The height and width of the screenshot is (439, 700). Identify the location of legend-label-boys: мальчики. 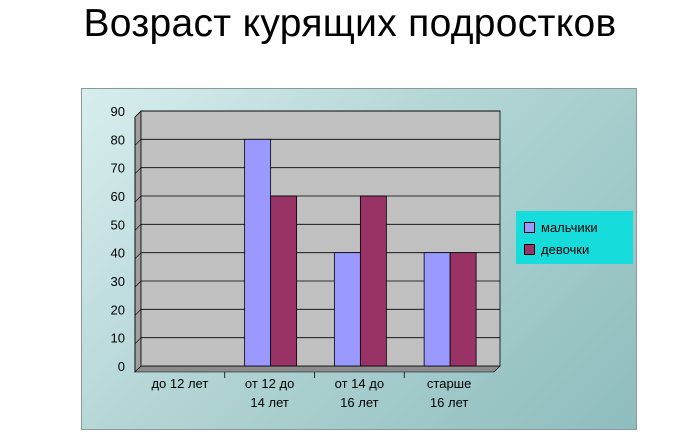
(569, 227).